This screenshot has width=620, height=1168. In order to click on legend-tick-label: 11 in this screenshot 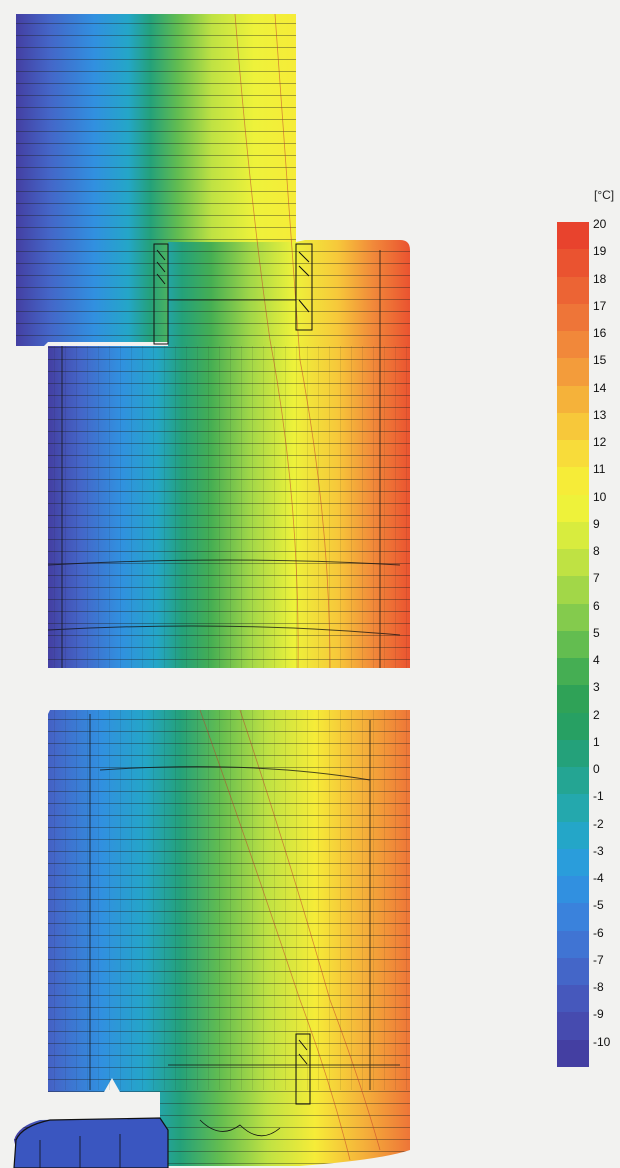, I will do `click(599, 469)`.